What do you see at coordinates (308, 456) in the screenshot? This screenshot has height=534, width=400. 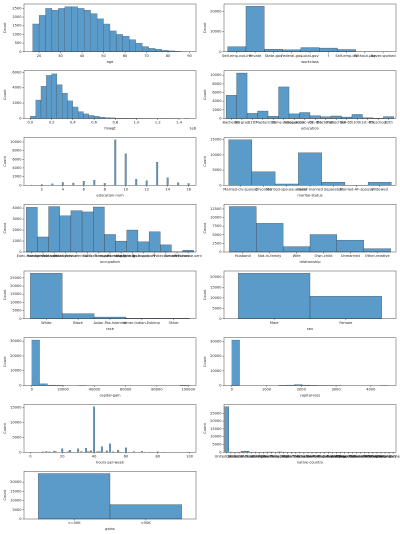 I see `x-tick-label: Laos` at bounding box center [308, 456].